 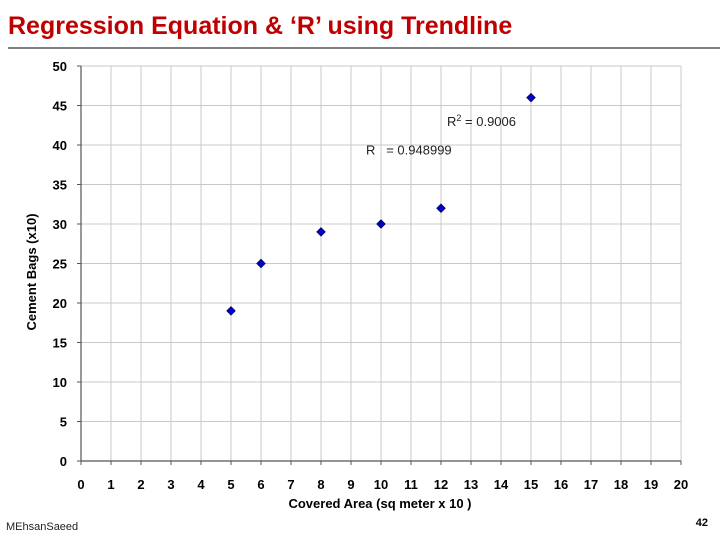 What do you see at coordinates (60, 66) in the screenshot?
I see `y-tick-label: 50` at bounding box center [60, 66].